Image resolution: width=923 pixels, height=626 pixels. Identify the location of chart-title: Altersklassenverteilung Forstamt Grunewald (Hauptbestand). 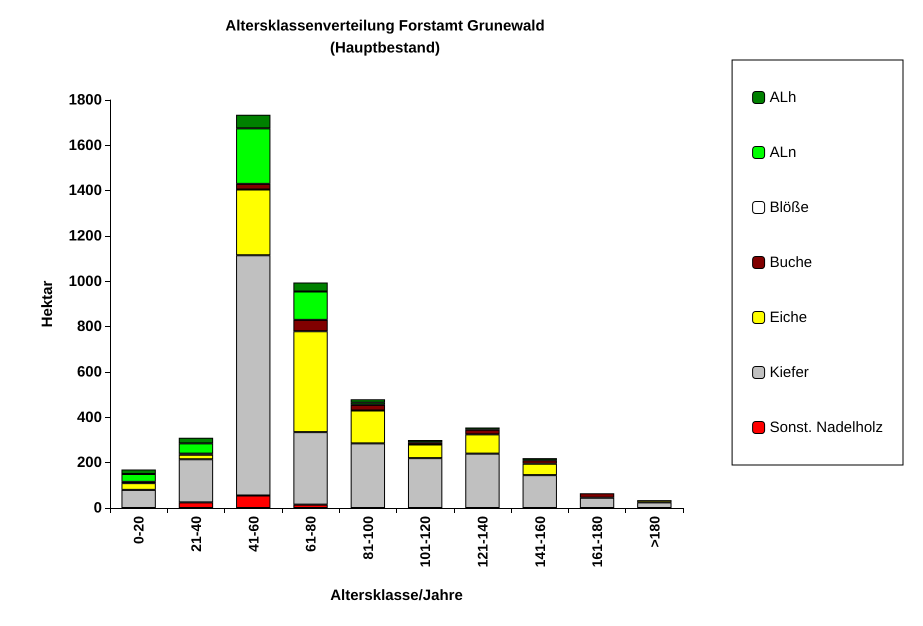
(385, 37).